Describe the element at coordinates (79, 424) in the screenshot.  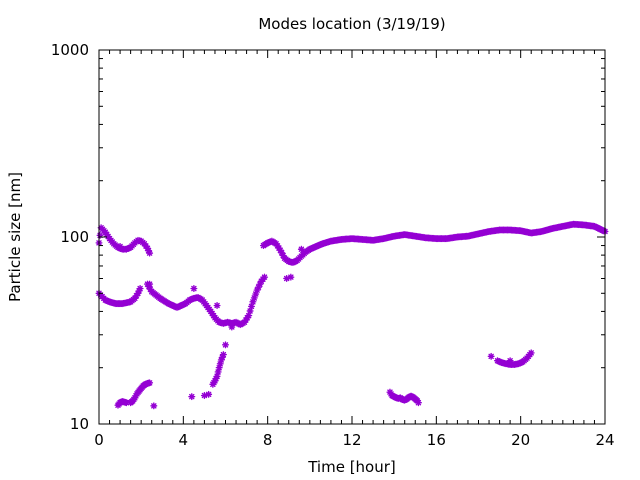
I see `y-tick-label: 10` at that location.